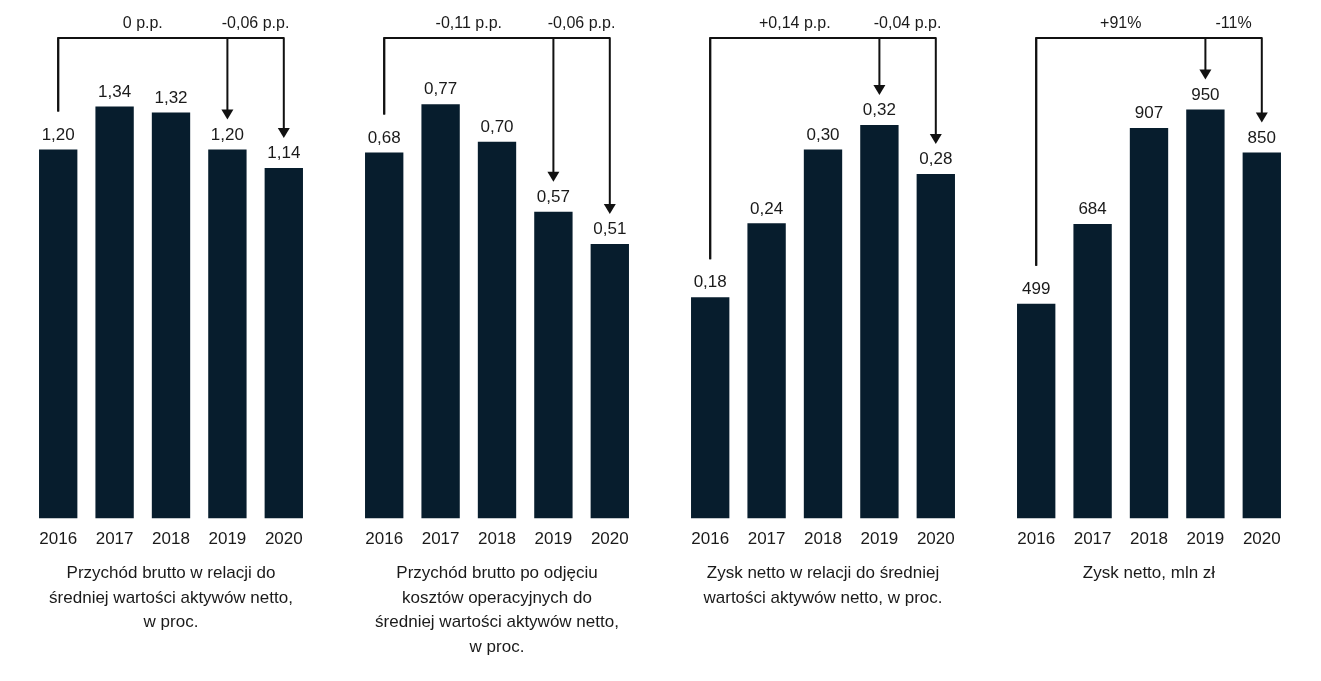 This screenshot has width=1321, height=681. What do you see at coordinates (823, 585) in the screenshot?
I see `x-axis-title: Zysk netto w relacji do średniej wartości aktywów netto, w proc.` at bounding box center [823, 585].